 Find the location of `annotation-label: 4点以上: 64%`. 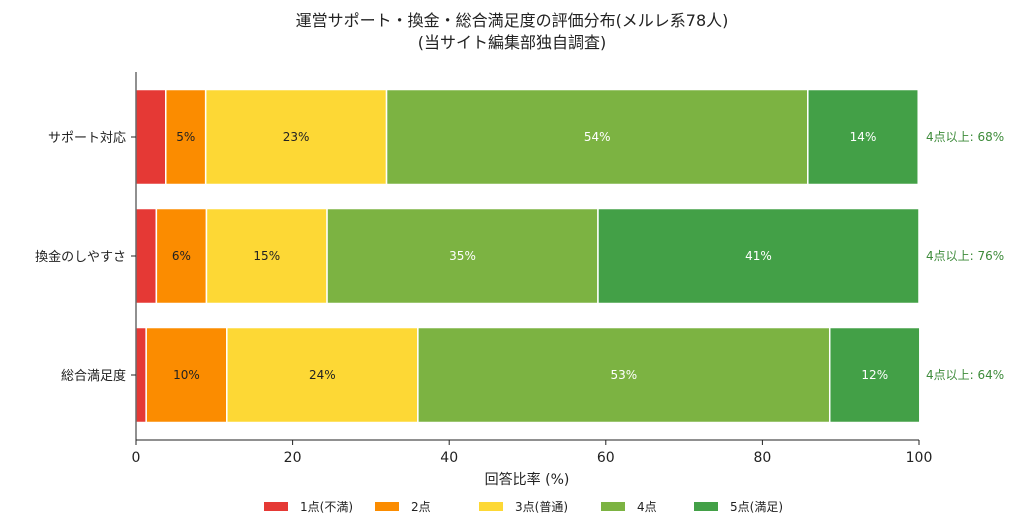

annotation-label: 4点以上: 64% is located at coordinates (965, 375).